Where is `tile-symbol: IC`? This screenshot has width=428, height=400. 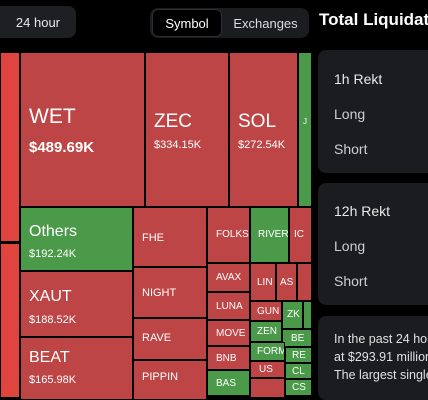 tile-symbol: IC is located at coordinates (299, 234).